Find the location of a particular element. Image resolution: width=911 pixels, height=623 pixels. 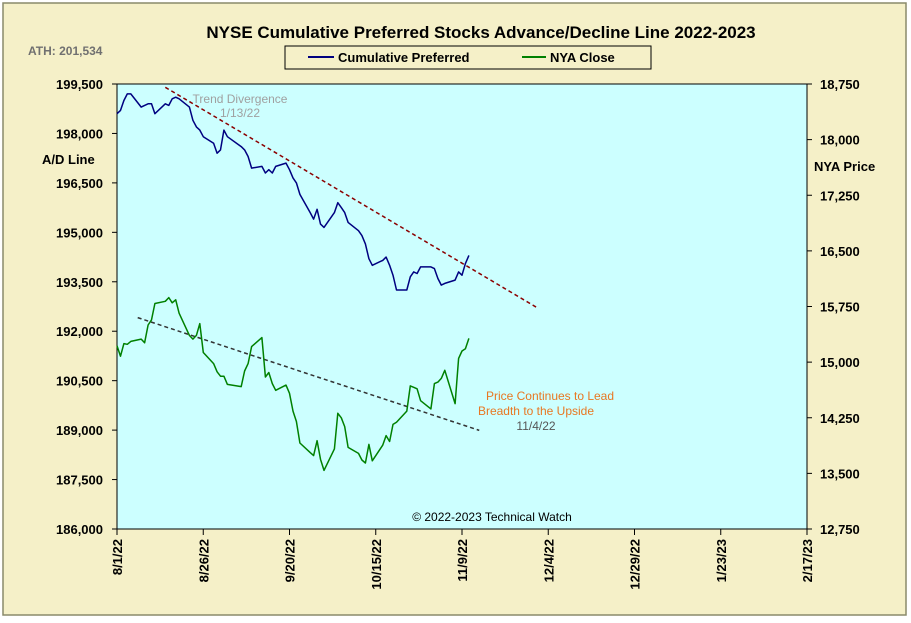

x-axis-tick-label: 8/26/22 is located at coordinates (203, 560).